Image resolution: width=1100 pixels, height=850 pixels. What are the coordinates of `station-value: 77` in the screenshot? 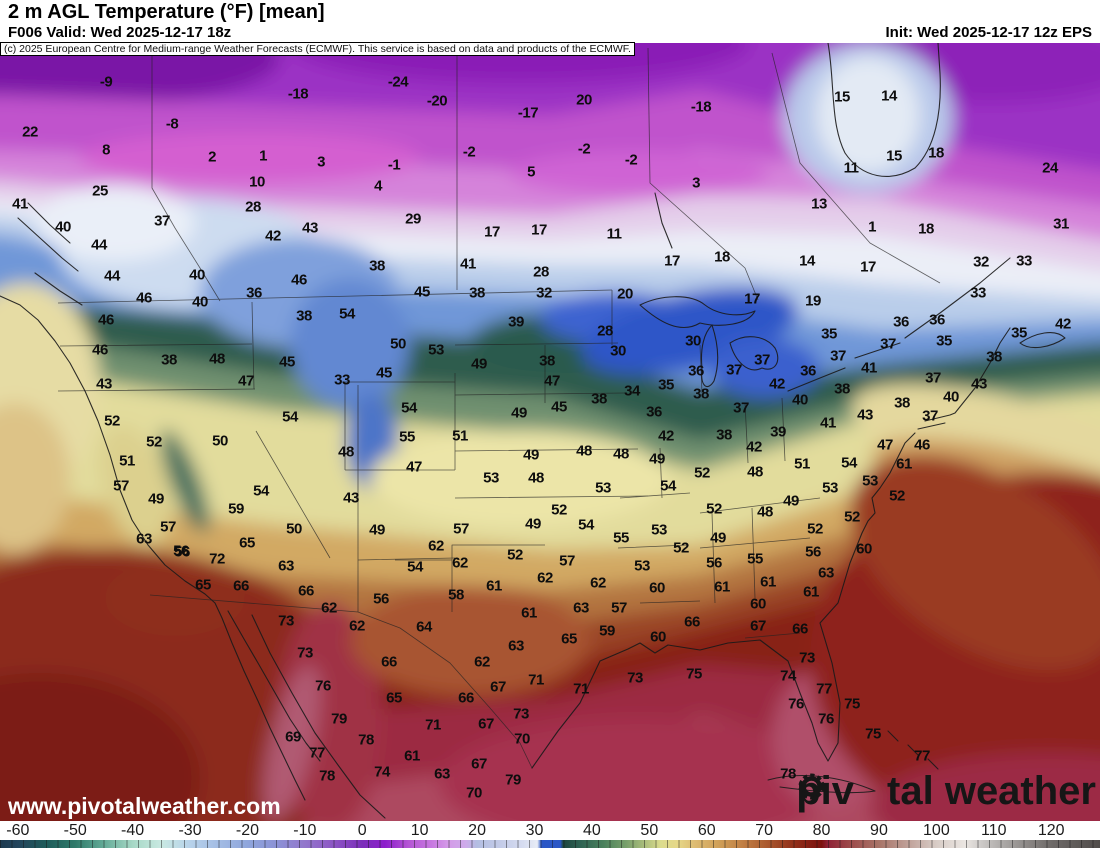 It's located at (317, 753).